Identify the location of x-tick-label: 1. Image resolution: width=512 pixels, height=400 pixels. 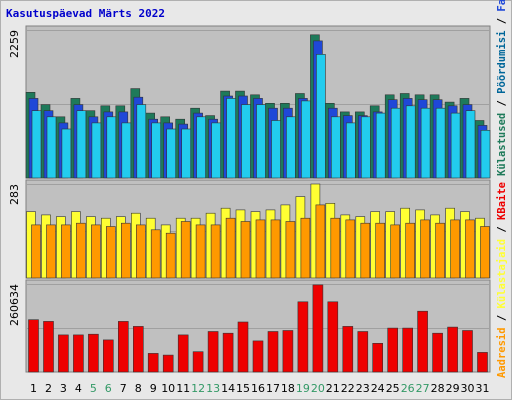
(33, 388).